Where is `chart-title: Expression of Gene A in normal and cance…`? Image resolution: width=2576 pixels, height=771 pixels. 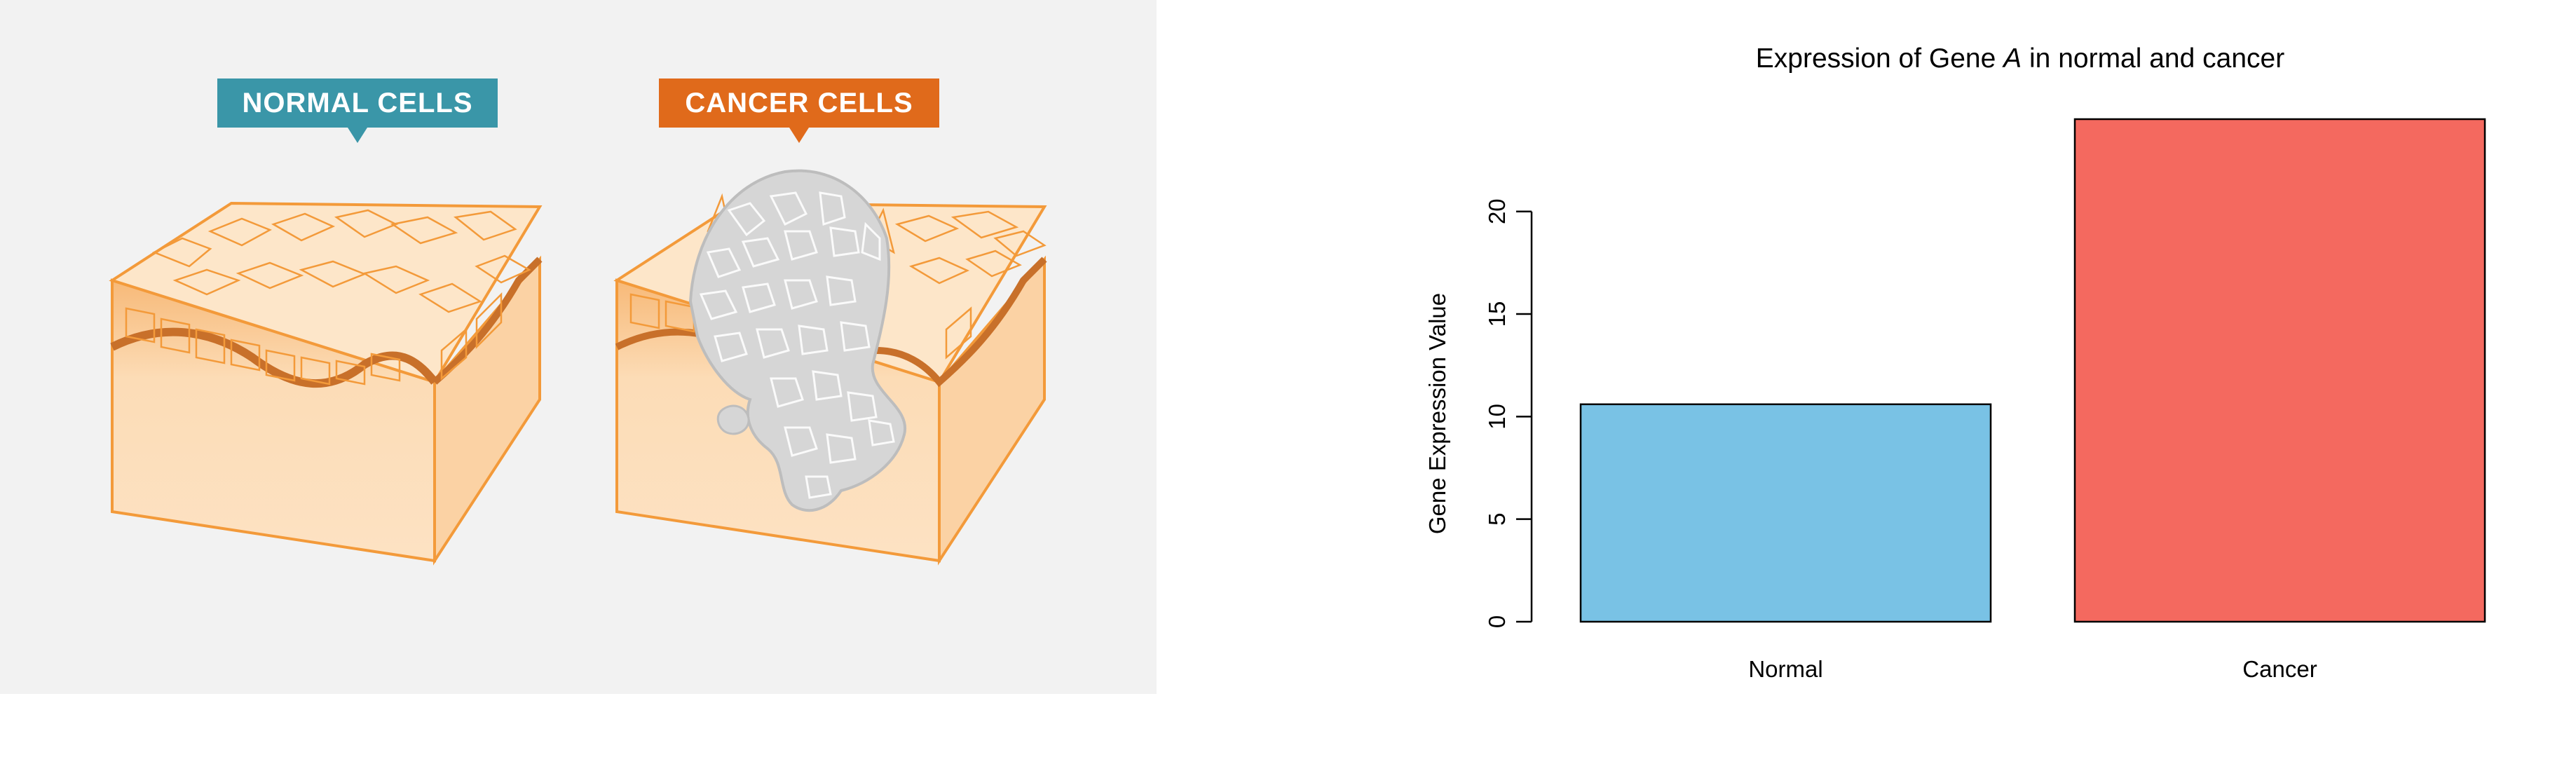 chart-title: Expression of Gene A in normal and cance… is located at coordinates (2020, 59).